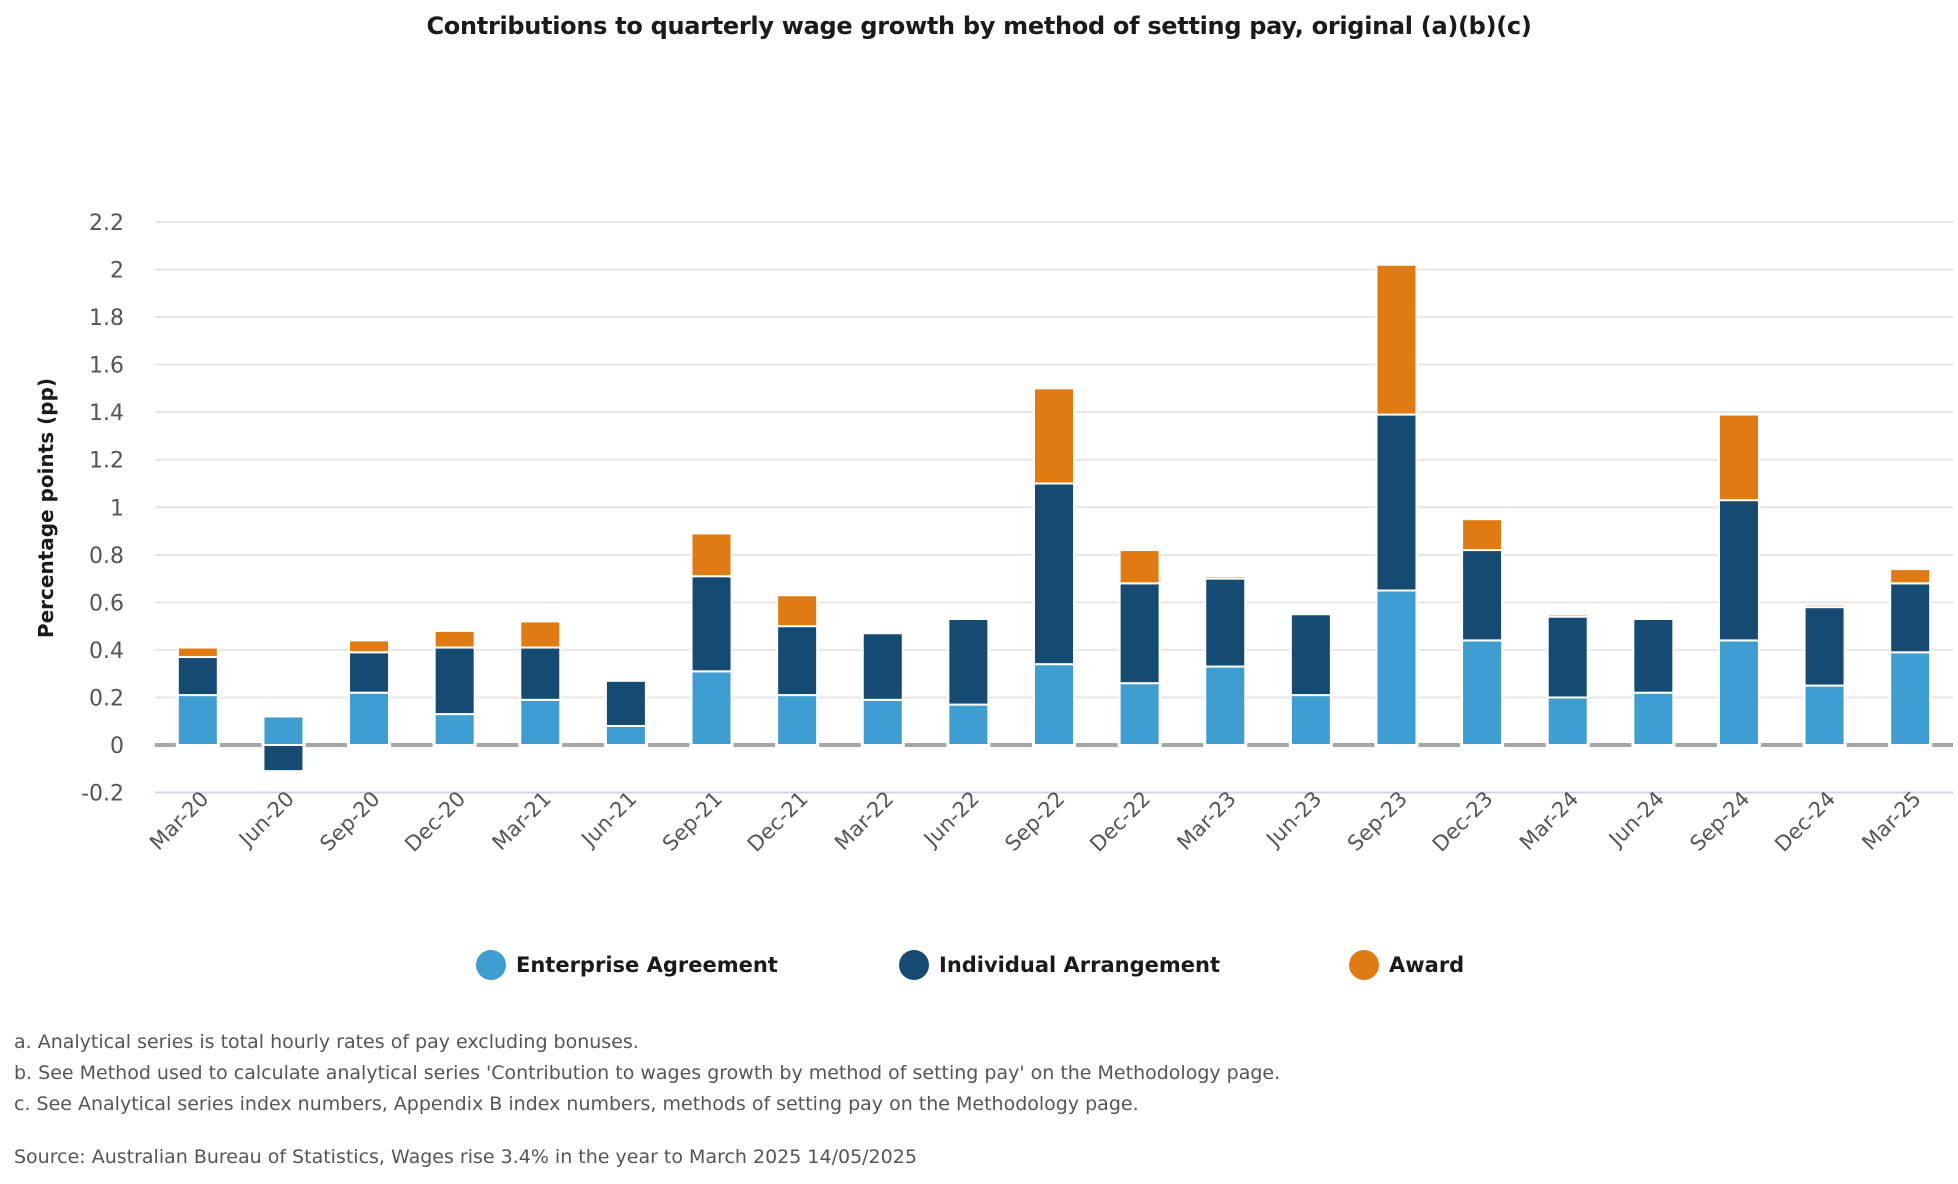 The height and width of the screenshot is (1184, 1958). I want to click on legend-item-award: Award, so click(1406, 965).